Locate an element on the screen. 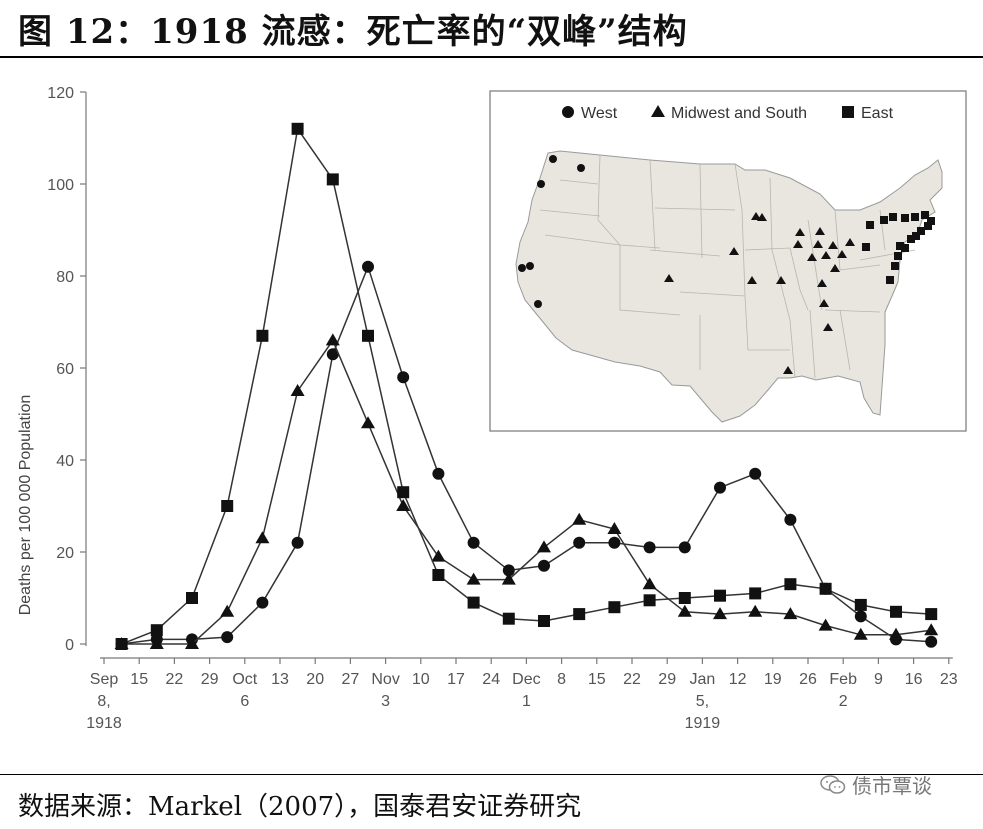  x-tick-label: 8, is located at coordinates (103, 701).